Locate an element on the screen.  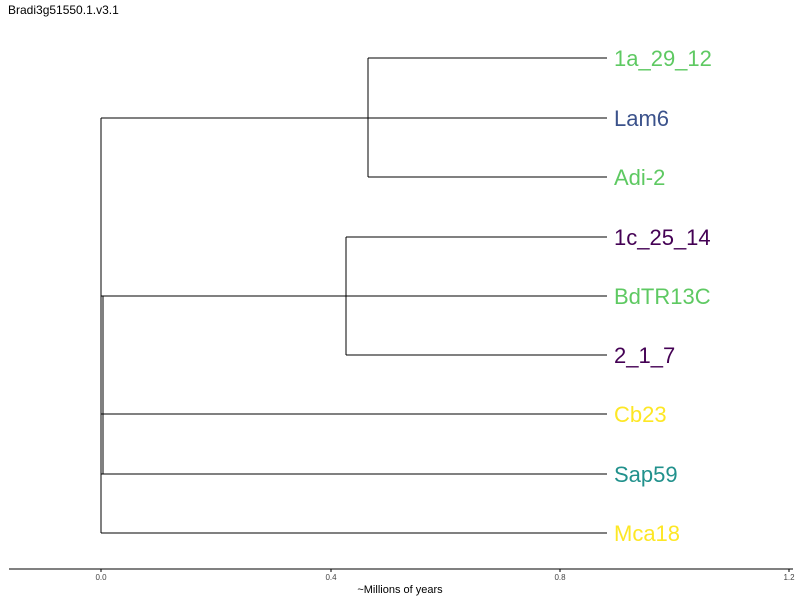
x-tick-label: 0.8 is located at coordinates (560, 577).